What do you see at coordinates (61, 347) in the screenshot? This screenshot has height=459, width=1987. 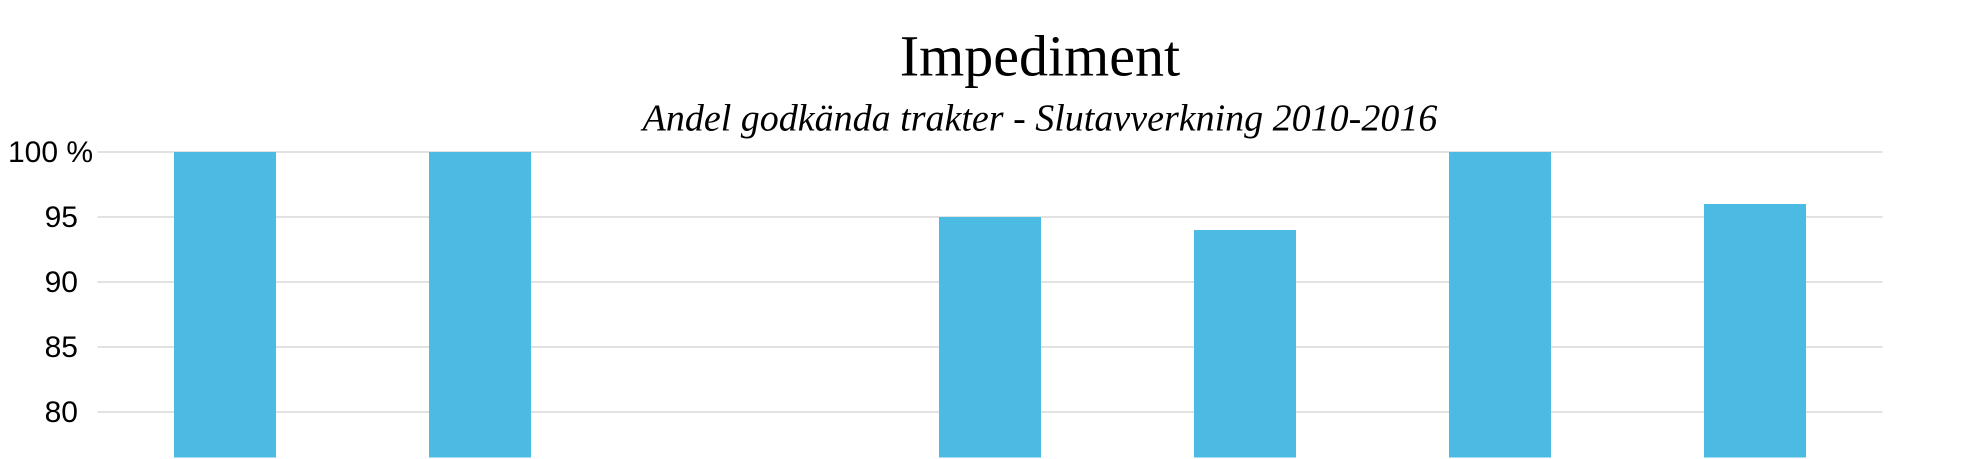 I see `y-tick-label: 85` at bounding box center [61, 347].